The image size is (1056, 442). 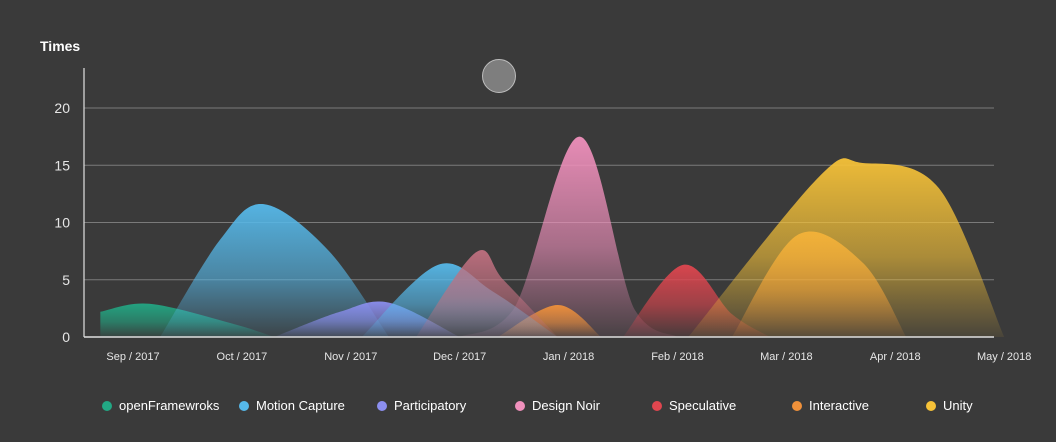 I want to click on x-tick-label: Jan / 2018, so click(x=568, y=357).